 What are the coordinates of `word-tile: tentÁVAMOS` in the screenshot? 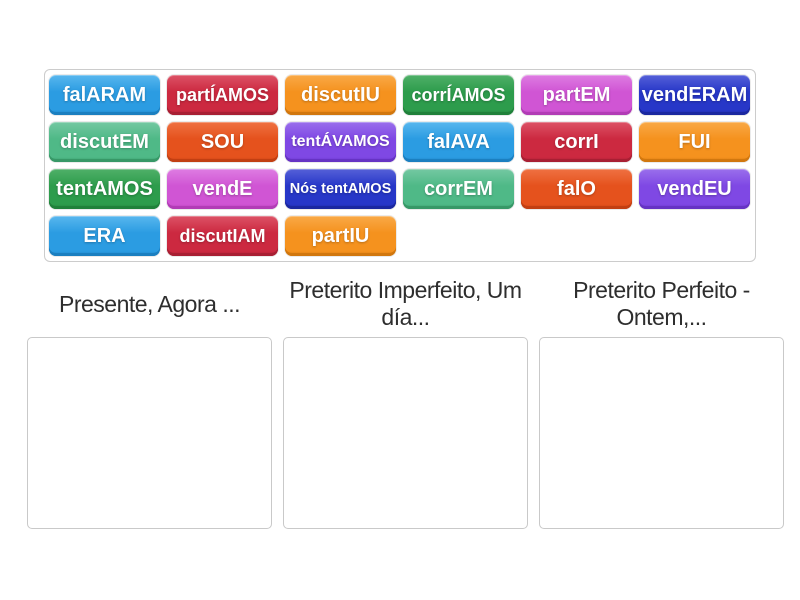 It's located at (340, 142).